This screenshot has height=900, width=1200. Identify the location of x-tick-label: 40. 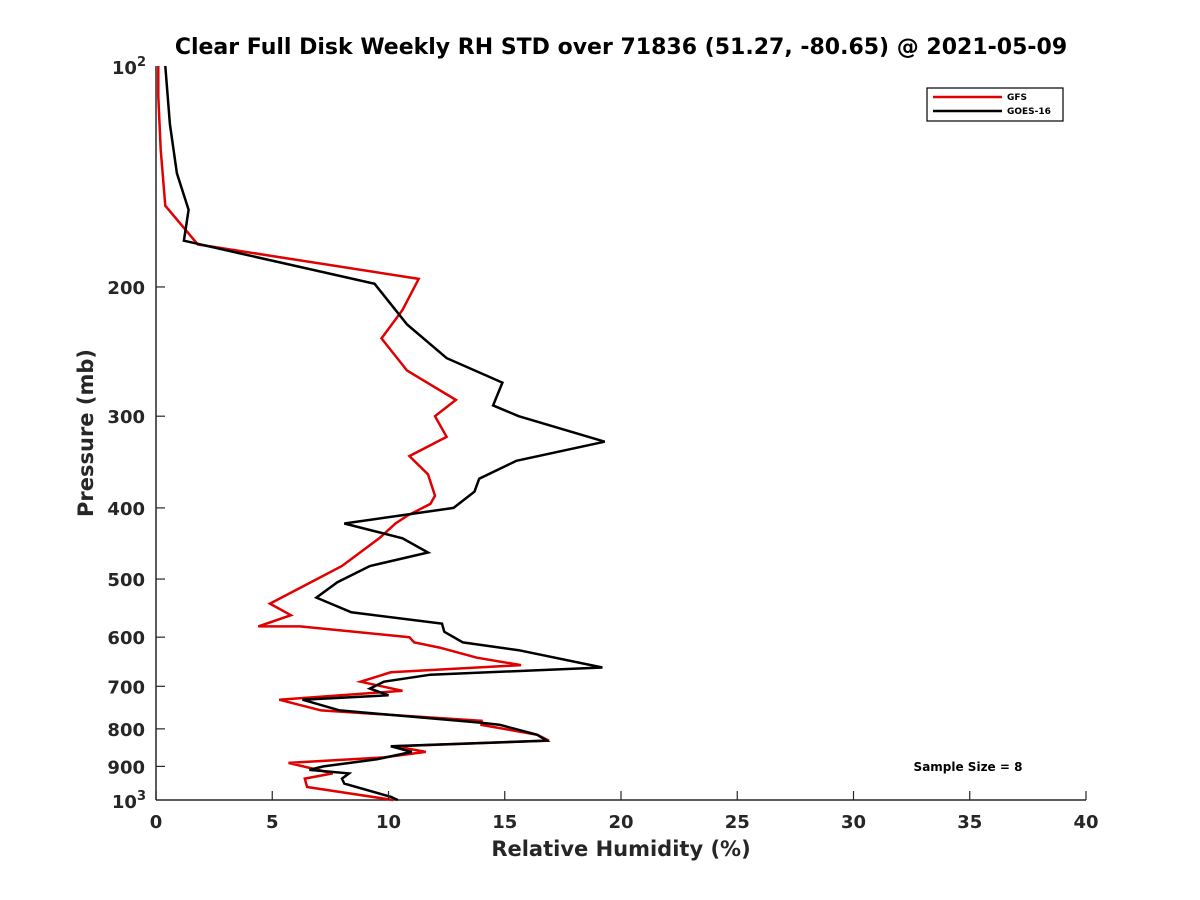
(1085, 822).